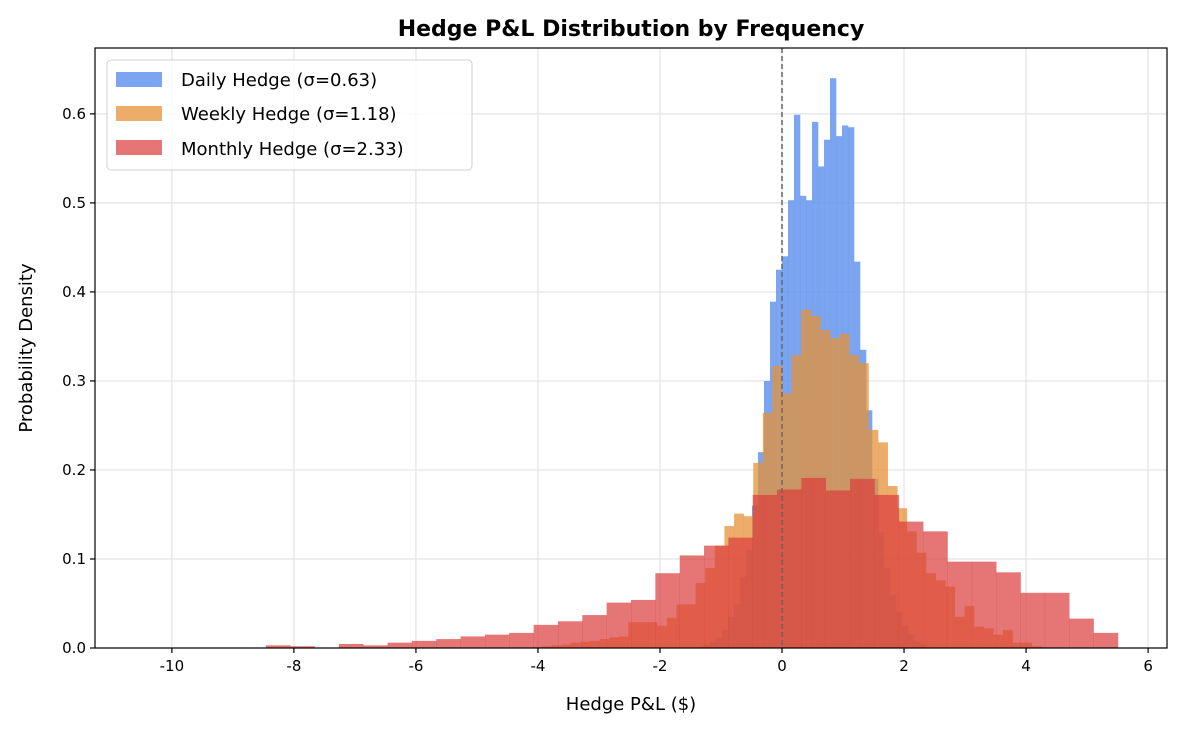 The image size is (1182, 734). I want to click on chart-title: Hedge P&L Distribution by Frequency, so click(631, 29).